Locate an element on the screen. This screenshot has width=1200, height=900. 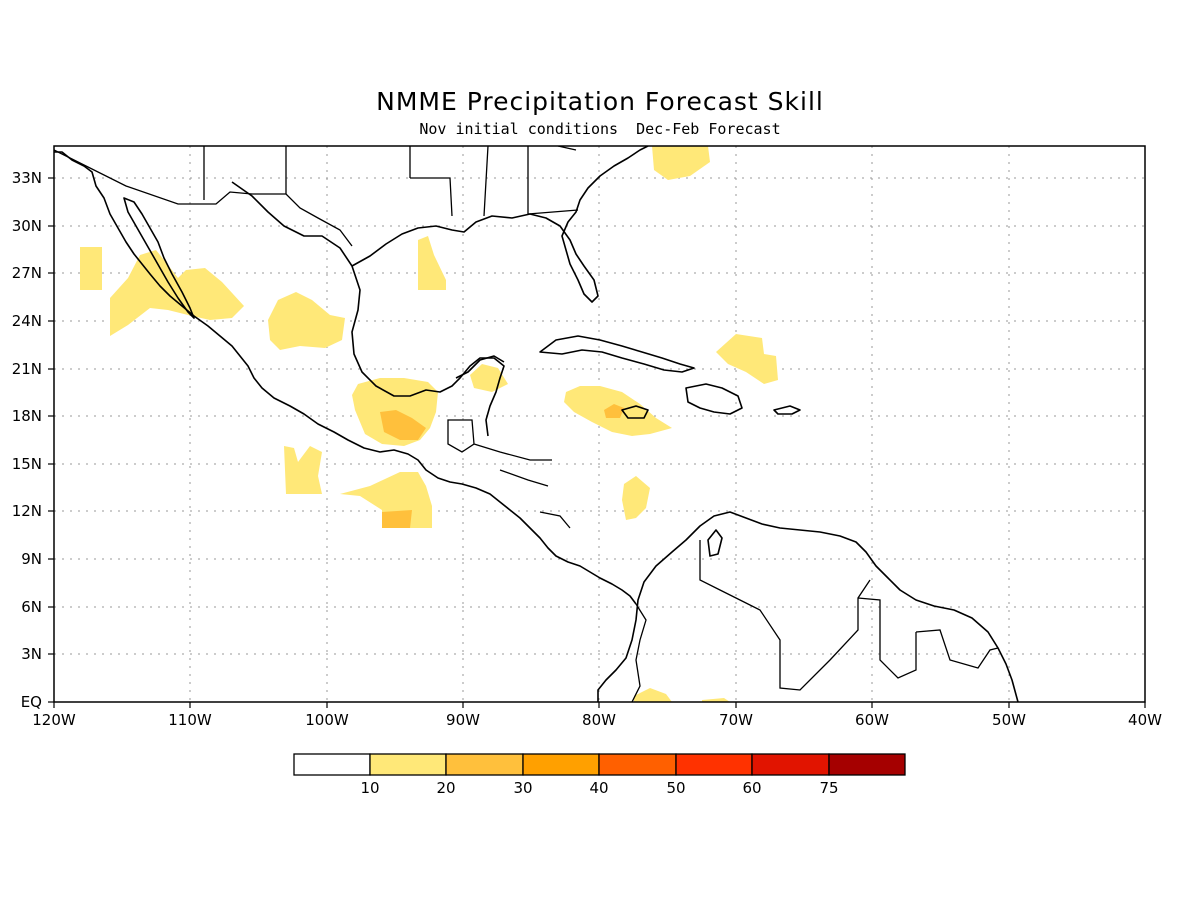
y-tick-label: 33N is located at coordinates (27, 178).